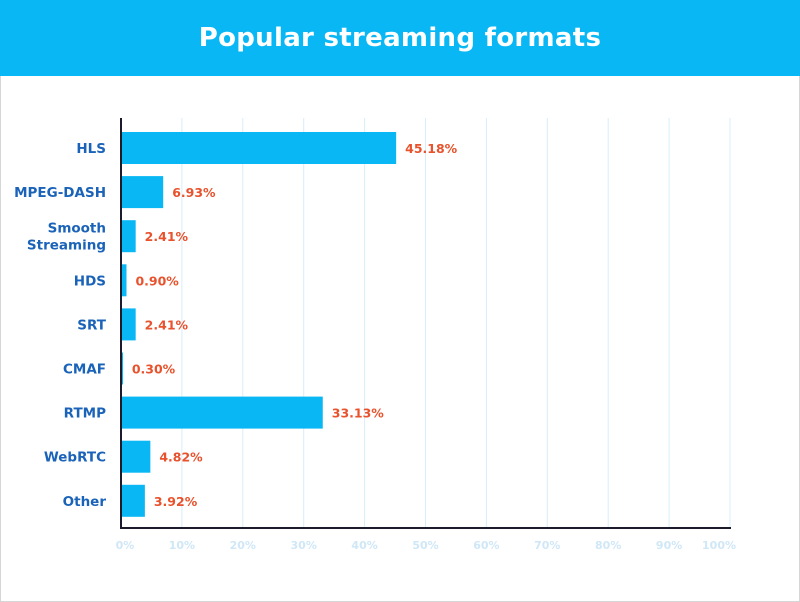 Image resolution: width=800 pixels, height=602 pixels. Describe the element at coordinates (182, 545) in the screenshot. I see `x-tick-label: 10%` at that location.